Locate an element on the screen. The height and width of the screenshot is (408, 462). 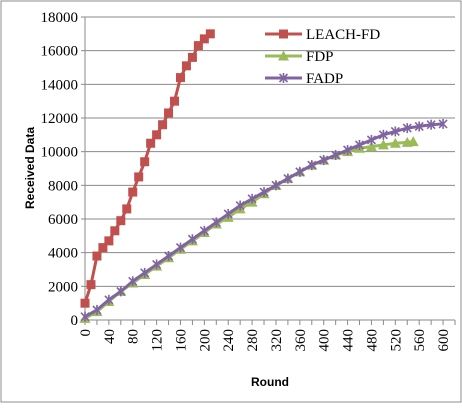
legend-label: LEACH-FD is located at coordinates (343, 35).